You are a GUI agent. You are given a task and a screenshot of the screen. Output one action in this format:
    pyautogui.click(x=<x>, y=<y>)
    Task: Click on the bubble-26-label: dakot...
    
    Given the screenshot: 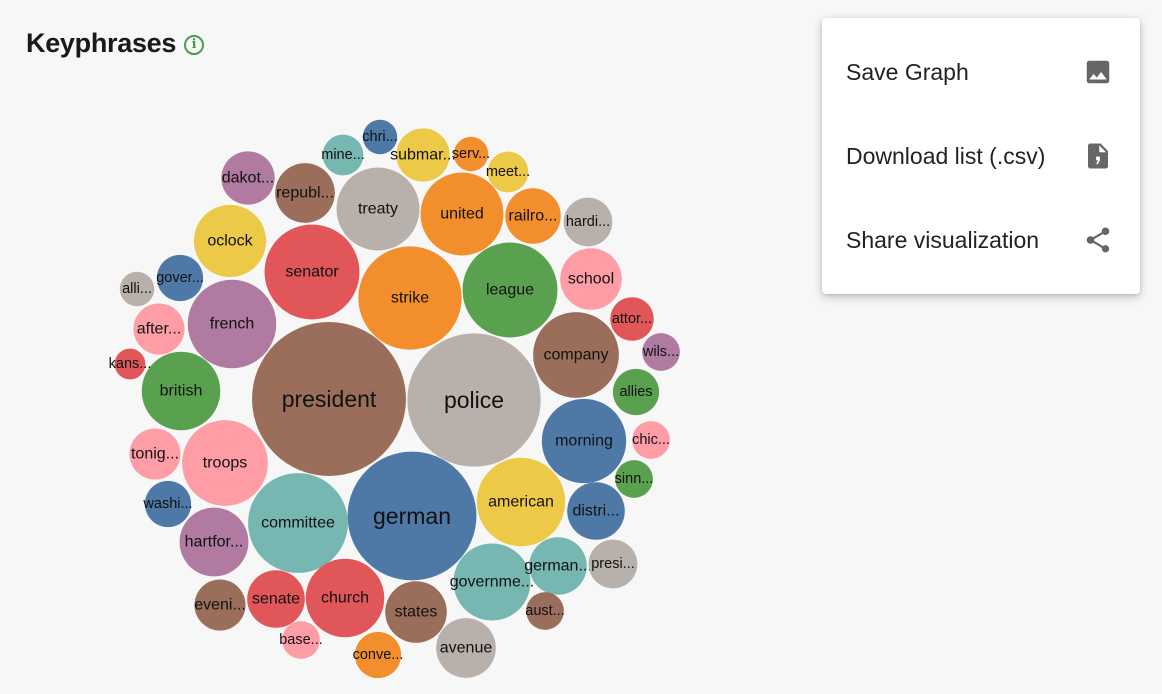 What is the action you would take?
    pyautogui.click(x=248, y=178)
    